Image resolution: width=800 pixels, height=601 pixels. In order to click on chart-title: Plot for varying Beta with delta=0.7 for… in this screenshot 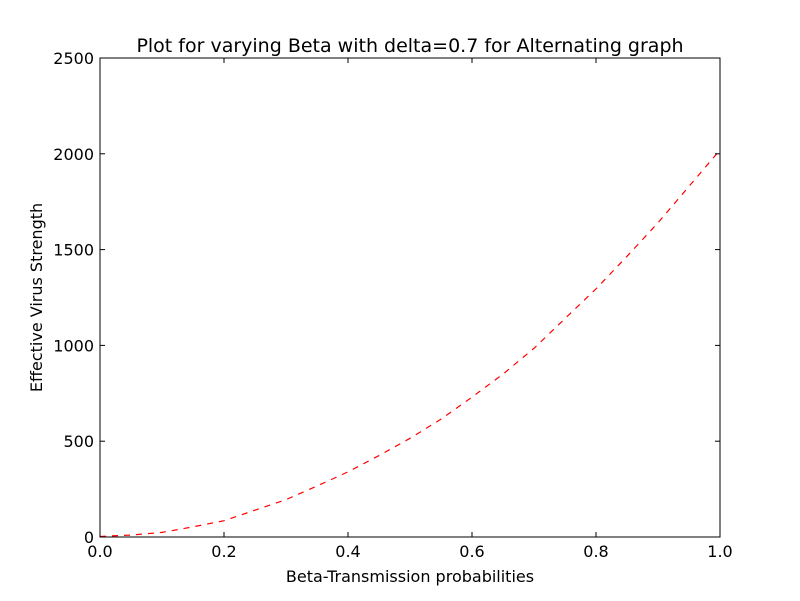, I will do `click(409, 46)`.